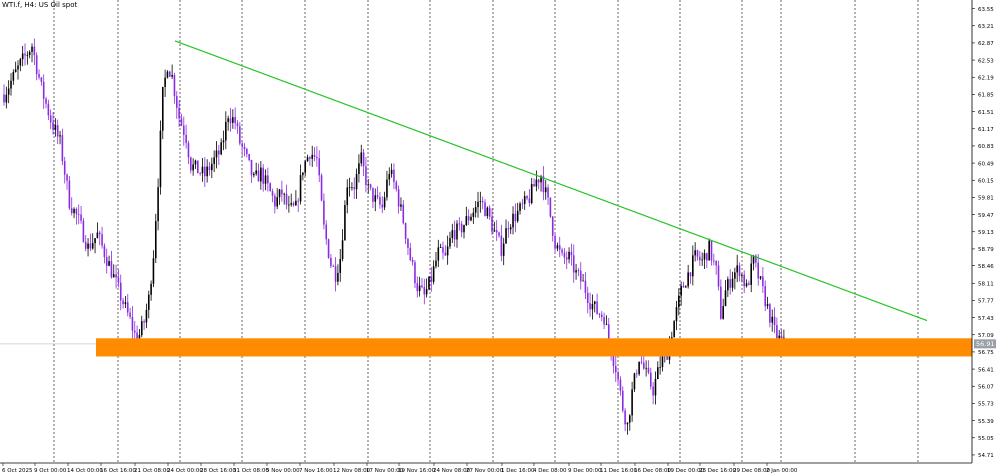 This screenshot has width=1000, height=476. I want to click on price-tick-label: 61.85, so click(986, 96).